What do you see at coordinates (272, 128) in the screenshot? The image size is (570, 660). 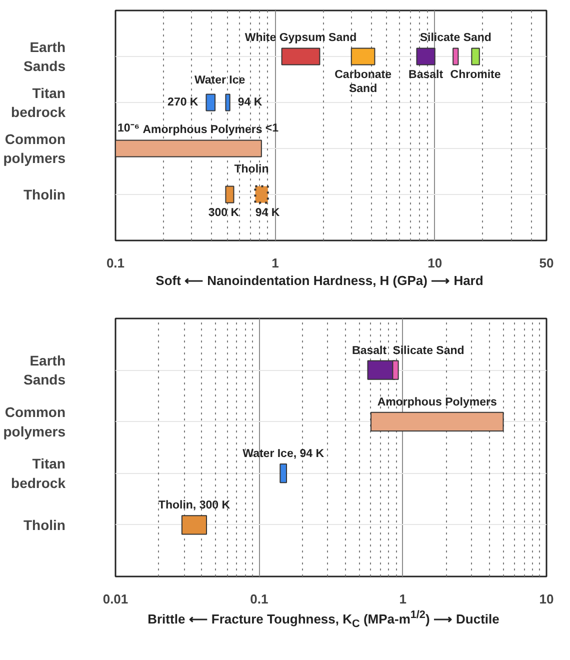 I see `annotation: <1` at bounding box center [272, 128].